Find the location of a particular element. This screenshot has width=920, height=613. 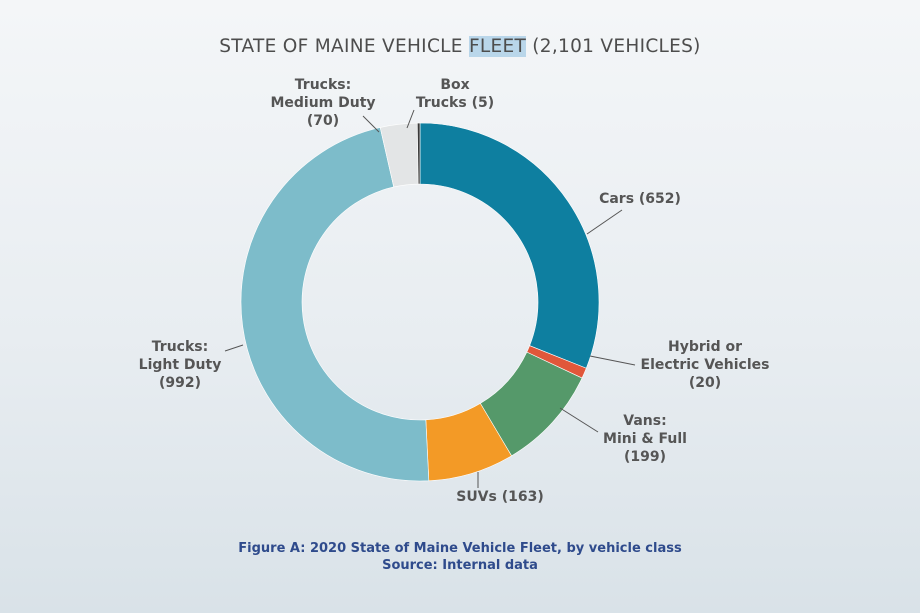

title-highlight: FLEET is located at coordinates (497, 46).